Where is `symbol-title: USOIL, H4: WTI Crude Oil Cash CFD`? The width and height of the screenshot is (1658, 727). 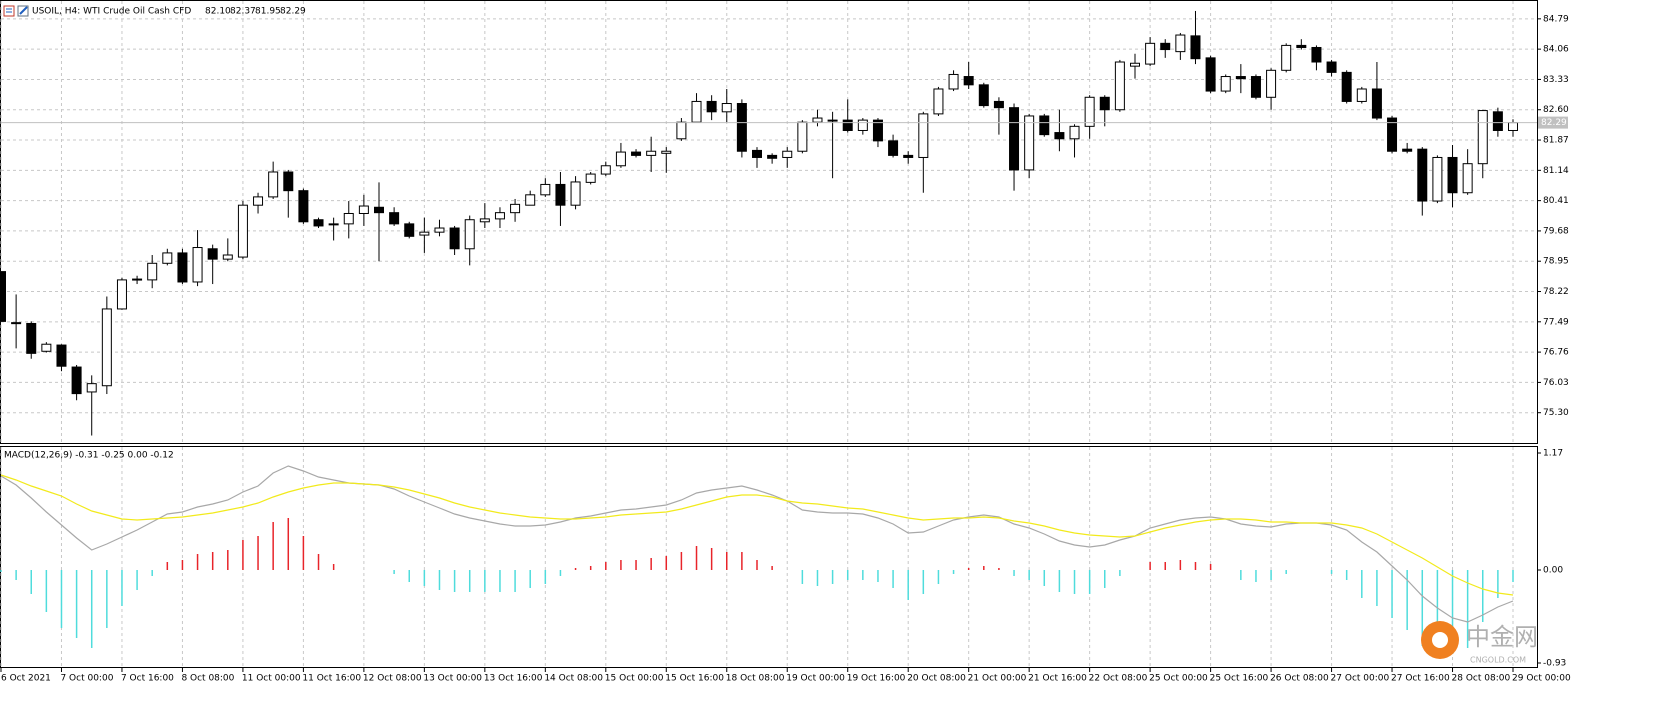 symbol-title: USOIL, H4: WTI Crude Oil Cash CFD is located at coordinates (111, 12).